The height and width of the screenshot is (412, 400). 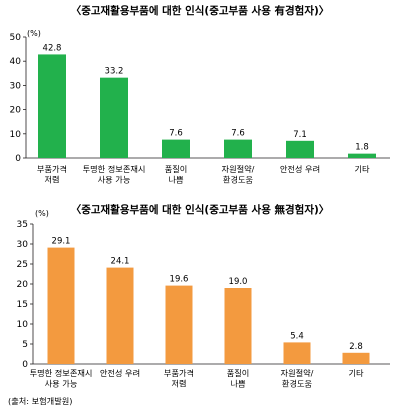 I want to click on chart1-y-tick-label: 10, so click(x=16, y=135).